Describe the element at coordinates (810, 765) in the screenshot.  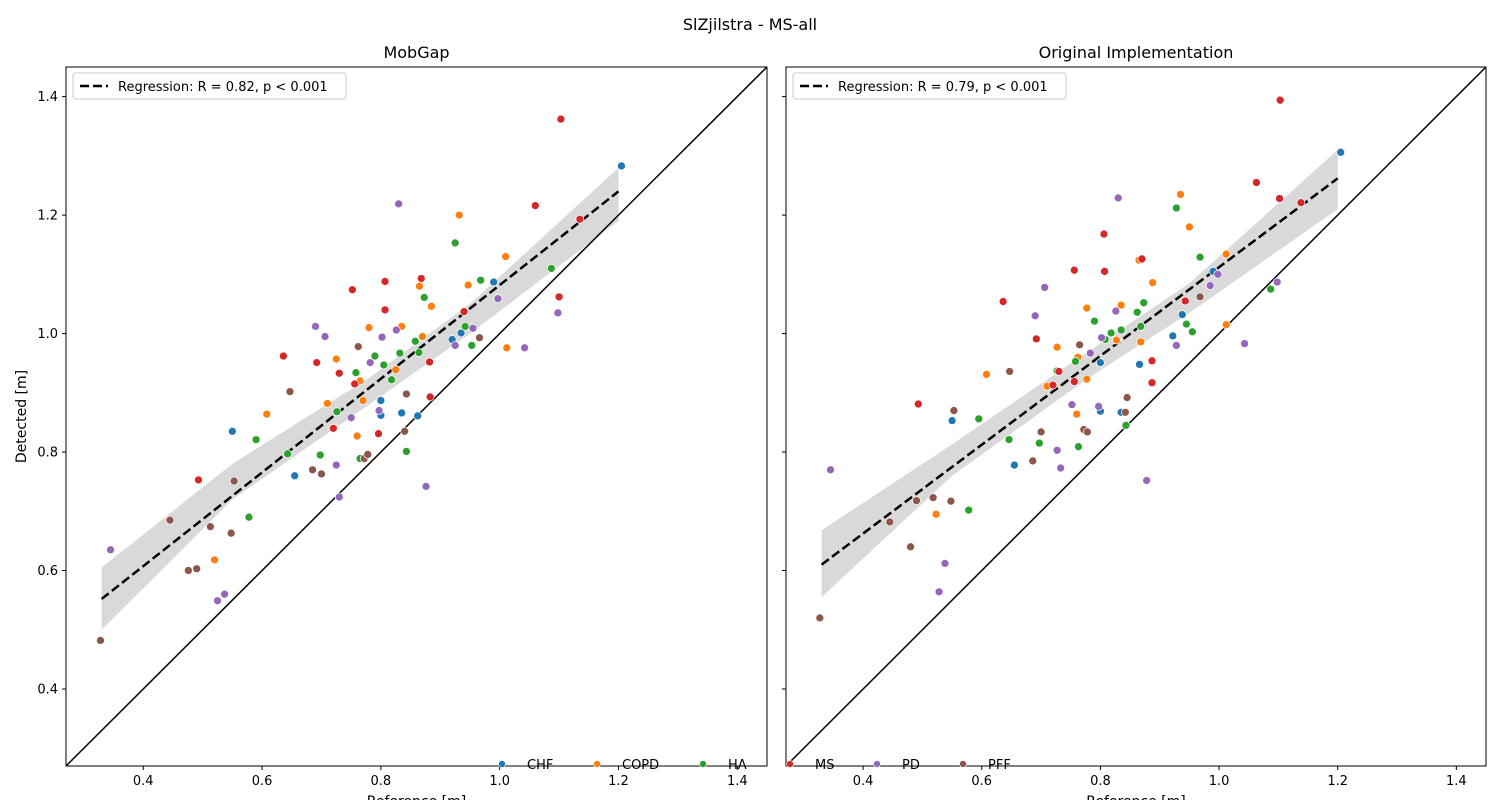
I see `group-legend-item-ms: MS` at that location.